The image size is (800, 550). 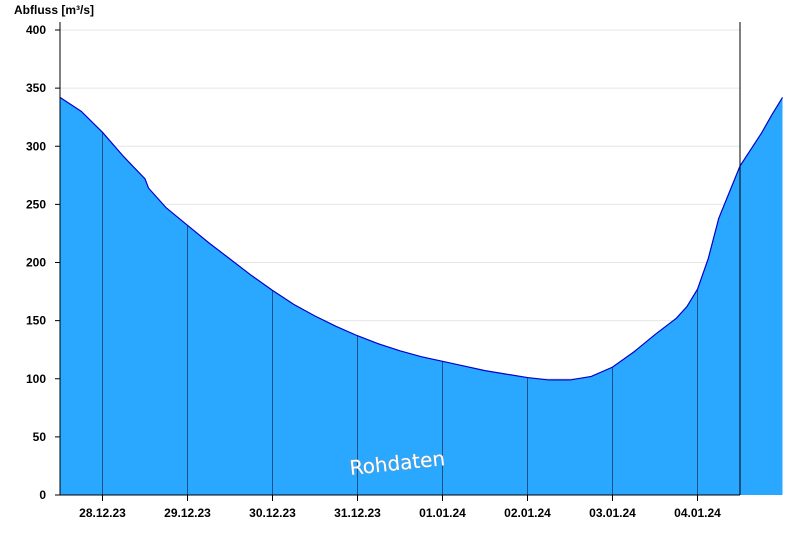 I want to click on x-tick-label: 02.01.24, so click(x=527, y=513).